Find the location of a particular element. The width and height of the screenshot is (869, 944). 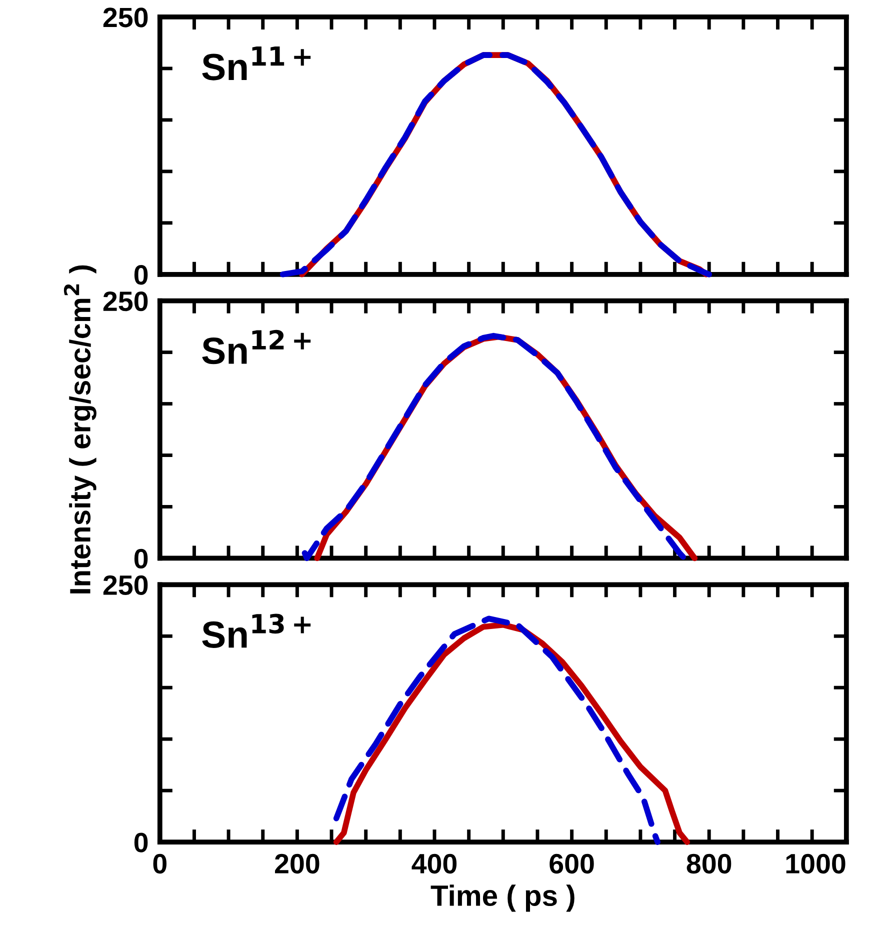

annotation: Sn$^{11+}$ is located at coordinates (256, 63).